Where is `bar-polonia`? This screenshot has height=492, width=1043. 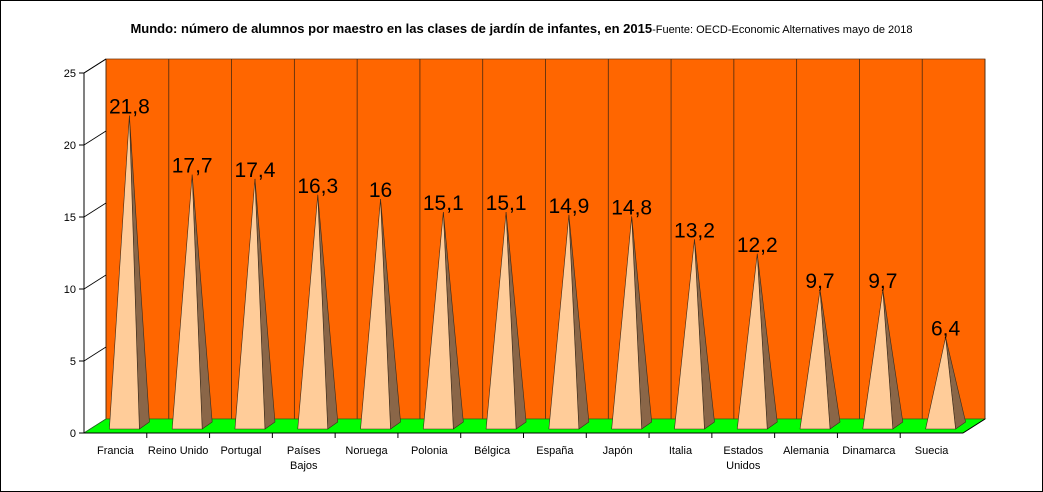 bar-polonia is located at coordinates (443, 321).